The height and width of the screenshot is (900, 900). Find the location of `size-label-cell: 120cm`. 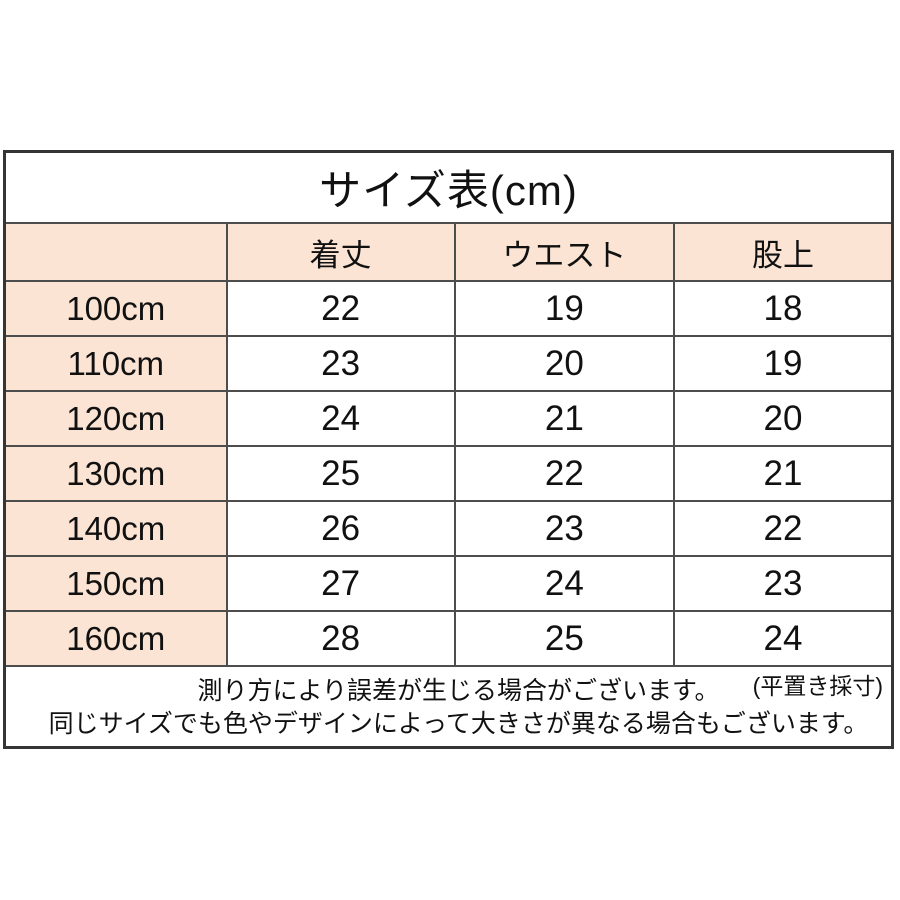

size-label-cell: 120cm is located at coordinates (115, 418).